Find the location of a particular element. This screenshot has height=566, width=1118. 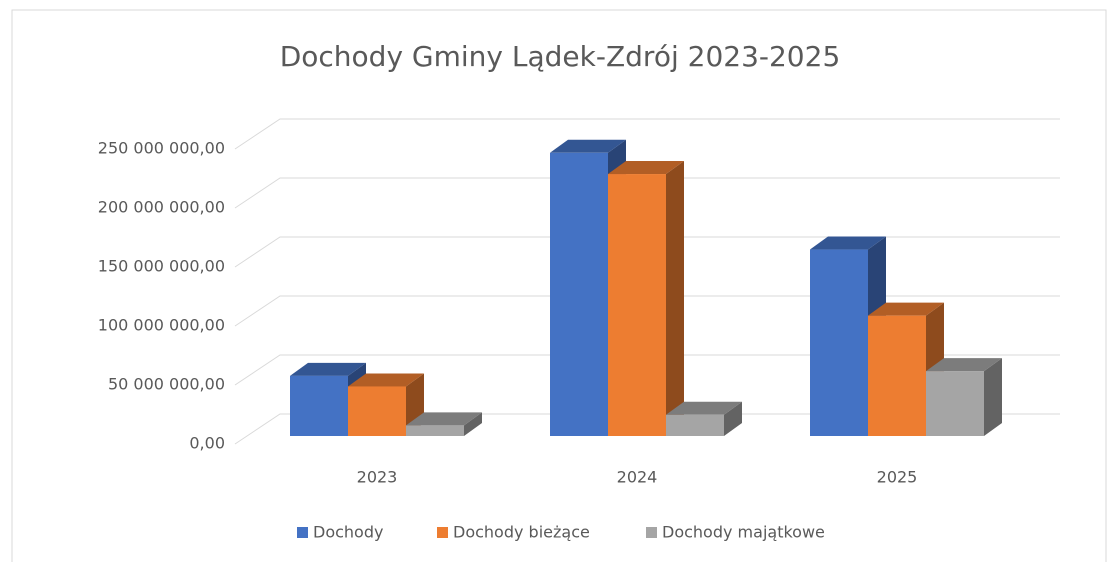

y-tick-label: 100 000 000,00 is located at coordinates (161, 325).